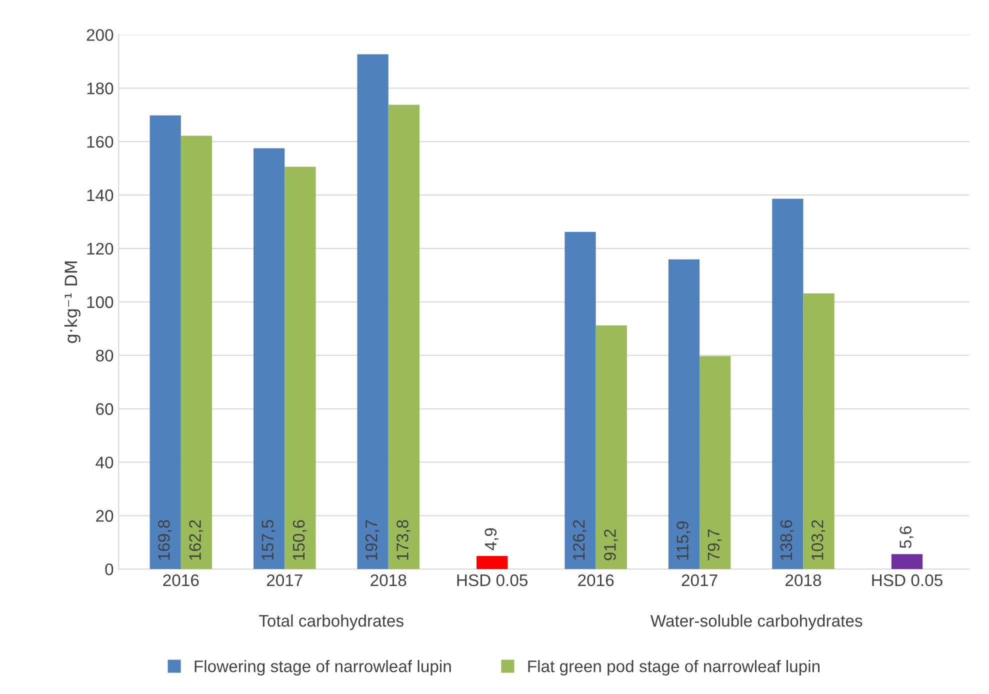 The image size is (989, 694). I want to click on y-tick-label: 80, so click(105, 356).